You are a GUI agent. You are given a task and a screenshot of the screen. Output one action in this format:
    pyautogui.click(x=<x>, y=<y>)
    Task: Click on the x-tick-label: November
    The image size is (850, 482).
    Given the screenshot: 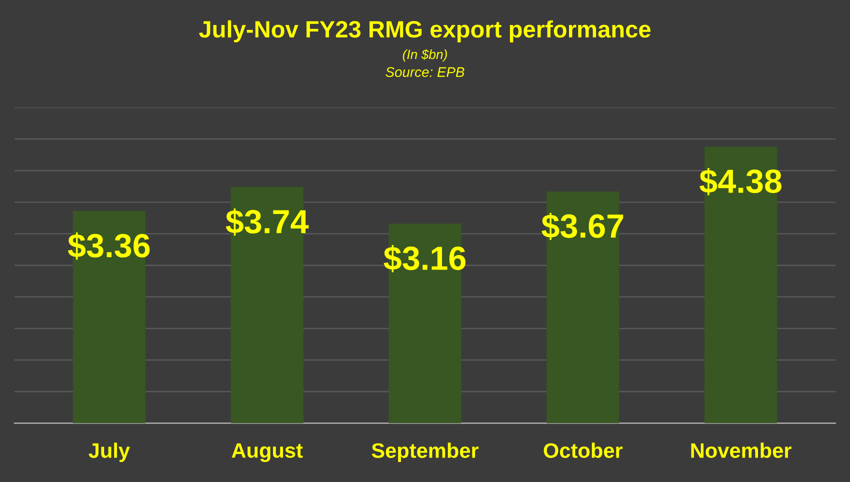 What is the action you would take?
    pyautogui.click(x=741, y=450)
    